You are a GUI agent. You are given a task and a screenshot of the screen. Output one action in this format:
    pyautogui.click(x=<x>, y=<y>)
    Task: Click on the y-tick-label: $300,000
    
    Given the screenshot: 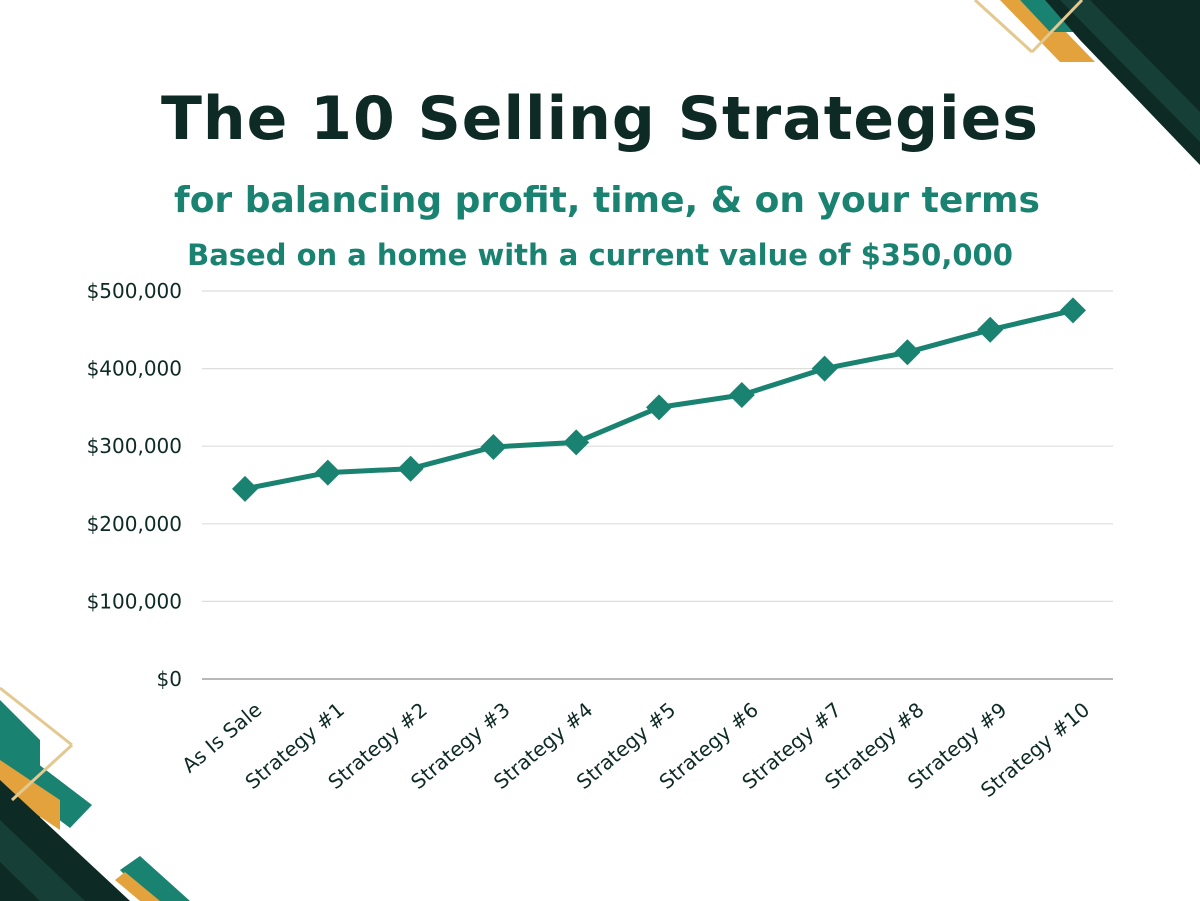 What is the action you would take?
    pyautogui.click(x=134, y=446)
    